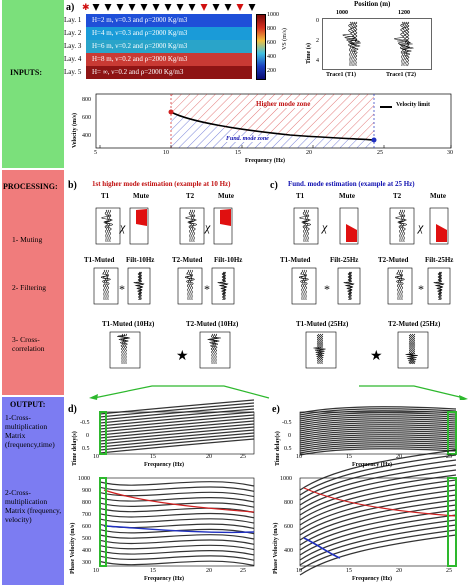 Image resolution: width=474 pixels, height=585 pixels. I want to click on b-t1-muted-10hz-label: T1-Muted (10Hz), so click(128, 324).